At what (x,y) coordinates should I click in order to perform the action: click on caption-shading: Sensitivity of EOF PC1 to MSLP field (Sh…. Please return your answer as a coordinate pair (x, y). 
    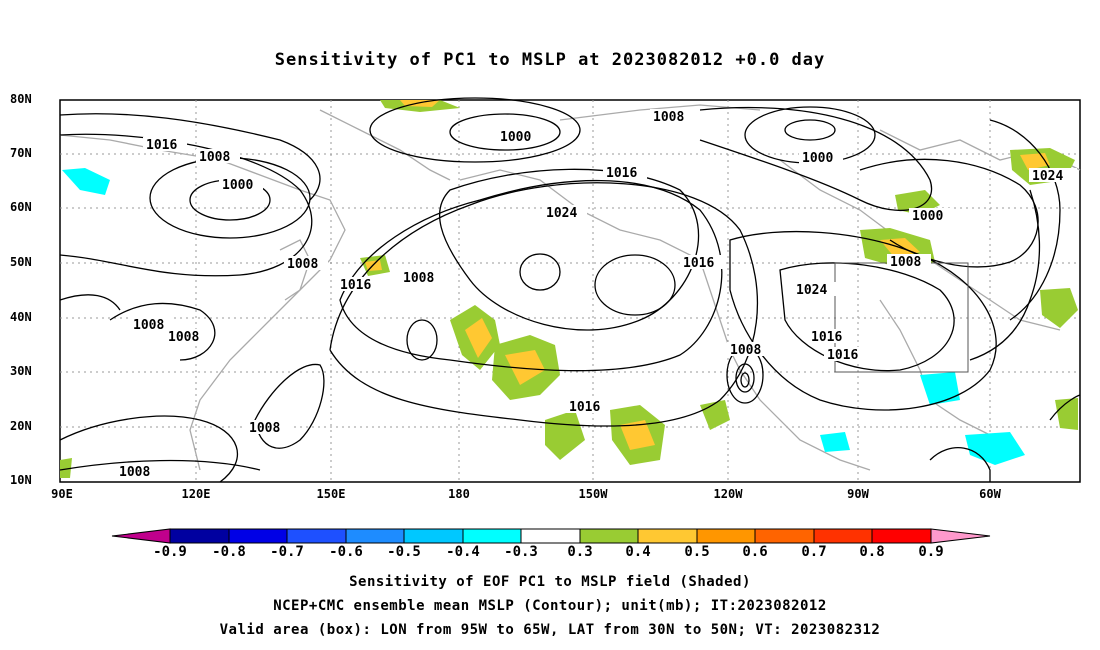
    Looking at the image, I should click on (550, 582).